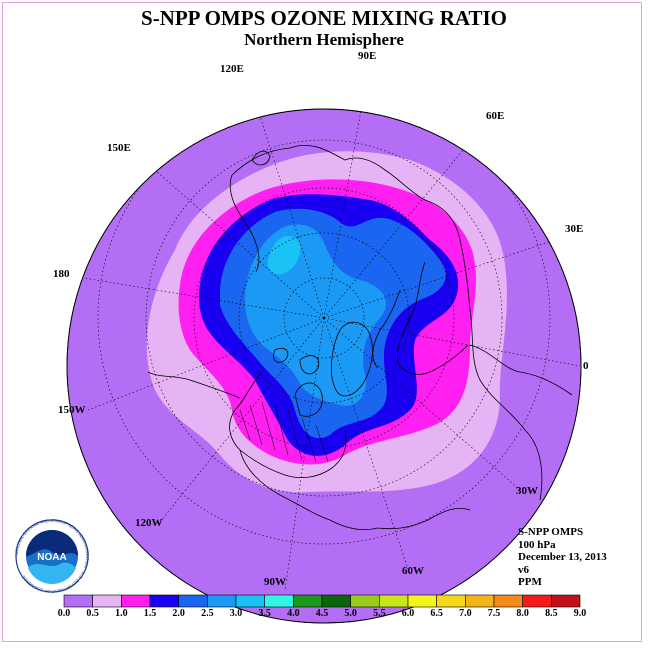 This screenshot has height=648, width=648. What do you see at coordinates (121, 613) in the screenshot?
I see `colorbar-tick-label: 1.0` at bounding box center [121, 613].